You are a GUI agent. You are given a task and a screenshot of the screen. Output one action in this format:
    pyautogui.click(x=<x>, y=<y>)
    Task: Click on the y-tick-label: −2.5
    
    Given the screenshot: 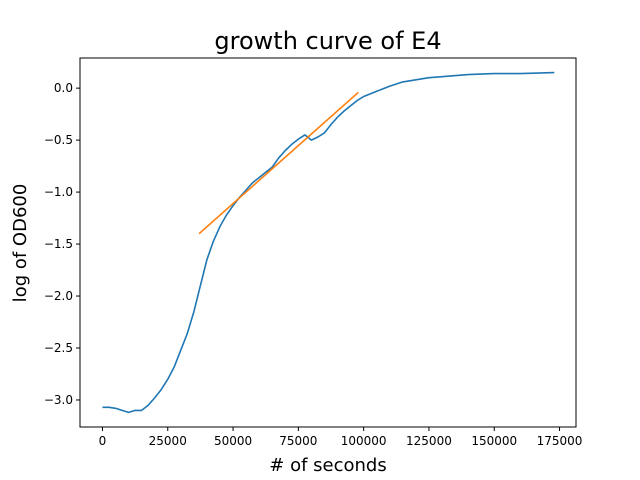 What is the action you would take?
    pyautogui.click(x=58, y=348)
    